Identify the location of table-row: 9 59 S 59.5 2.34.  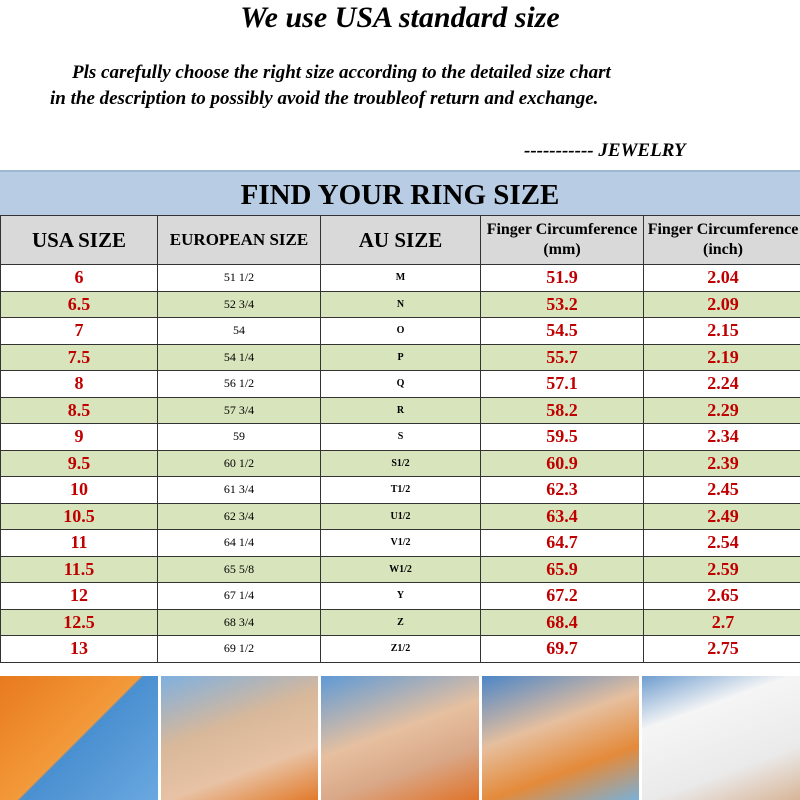
(400, 437).